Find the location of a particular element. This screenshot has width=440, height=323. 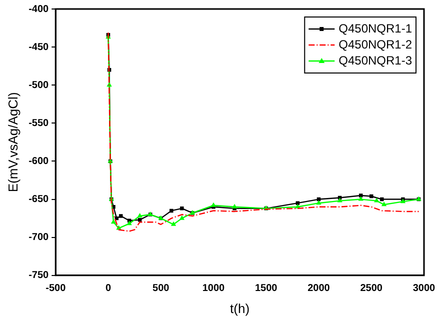

y-tick-label: -700 is located at coordinates (39, 238).